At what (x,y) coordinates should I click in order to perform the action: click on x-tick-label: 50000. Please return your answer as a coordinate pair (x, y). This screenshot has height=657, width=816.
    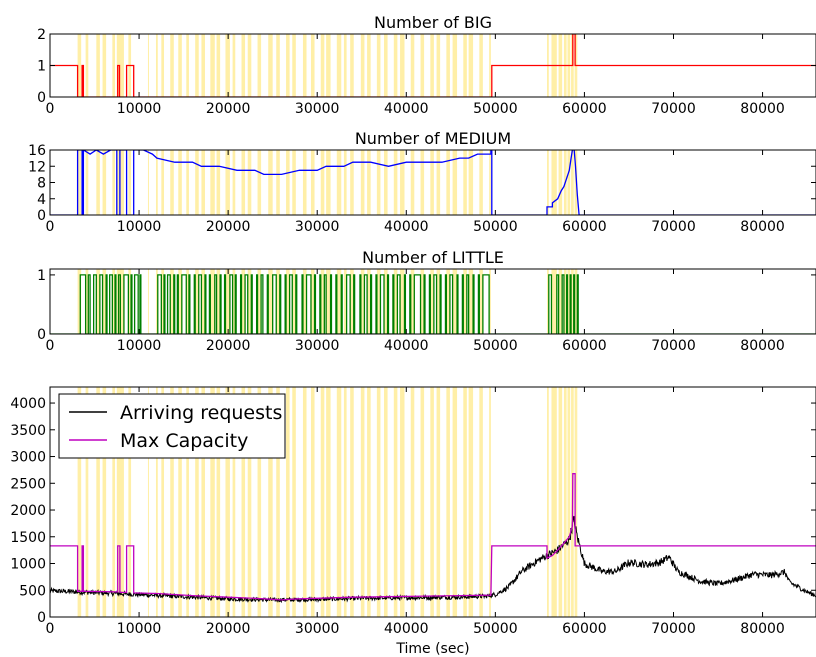
    Looking at the image, I should click on (495, 629).